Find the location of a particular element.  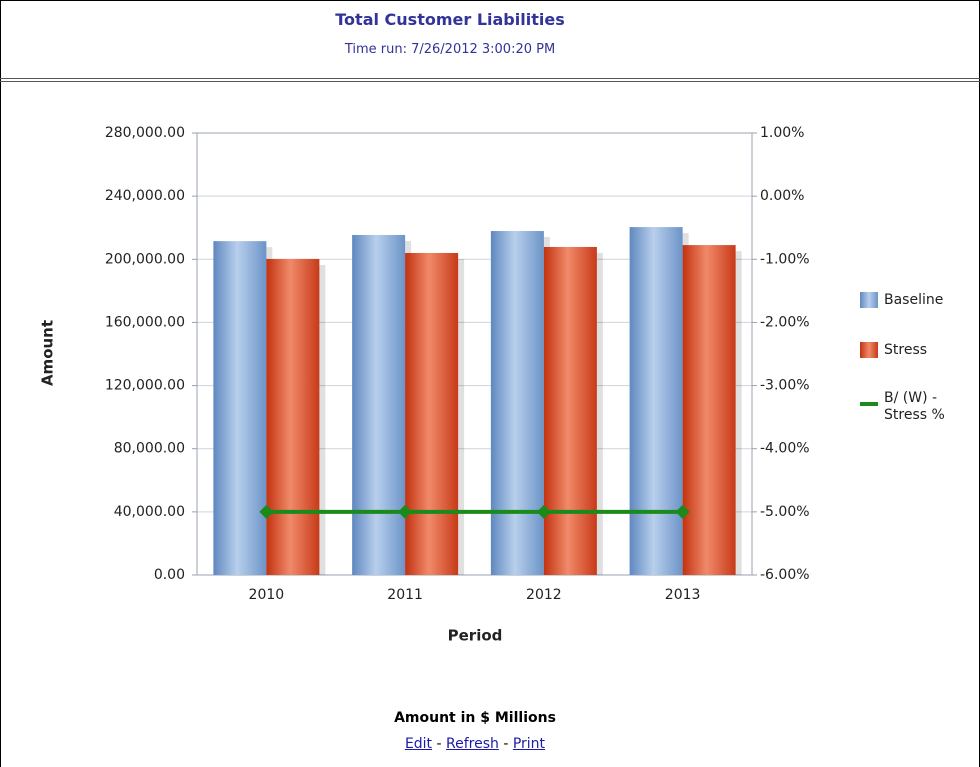

legend-item: Stress is located at coordinates (917, 350).